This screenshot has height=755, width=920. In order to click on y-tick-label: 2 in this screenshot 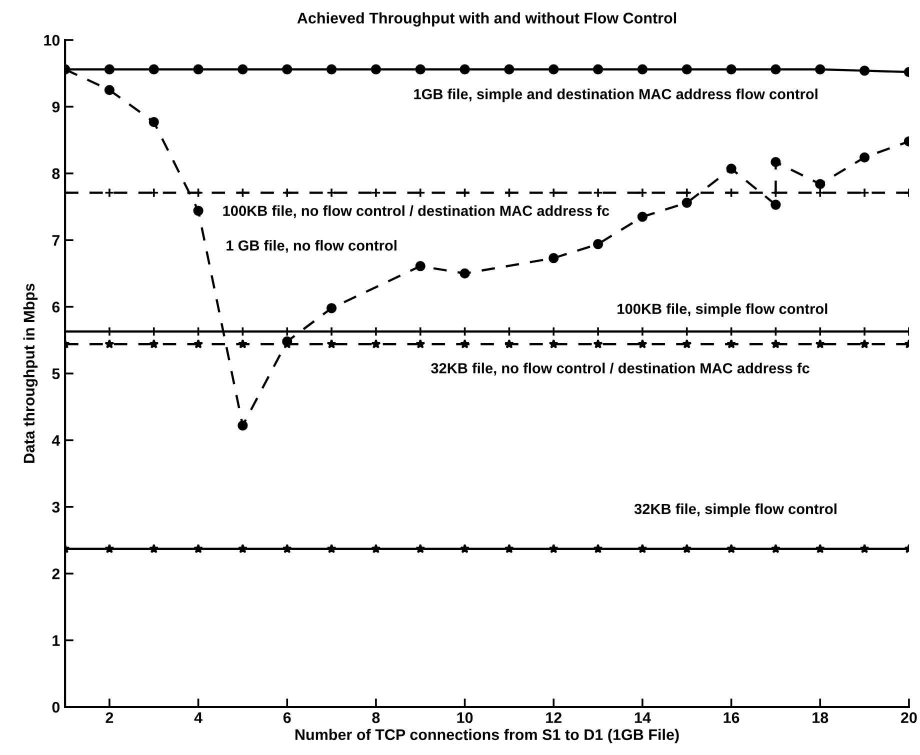, I will do `click(56, 574)`.